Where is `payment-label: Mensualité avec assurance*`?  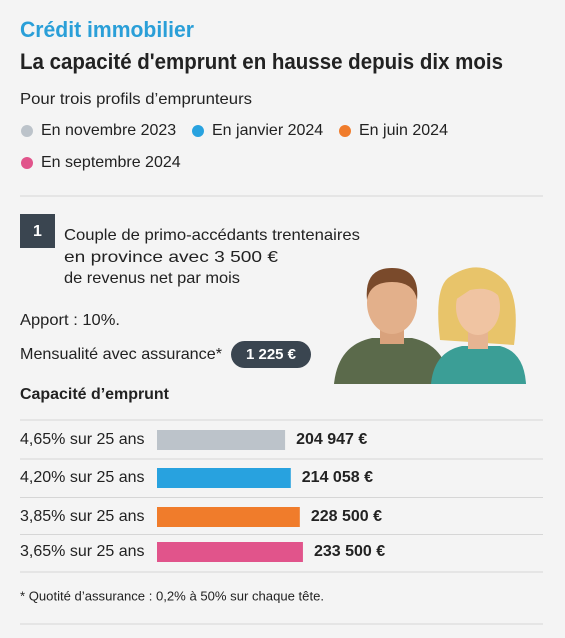 payment-label: Mensualité avec assurance* is located at coordinates (121, 354).